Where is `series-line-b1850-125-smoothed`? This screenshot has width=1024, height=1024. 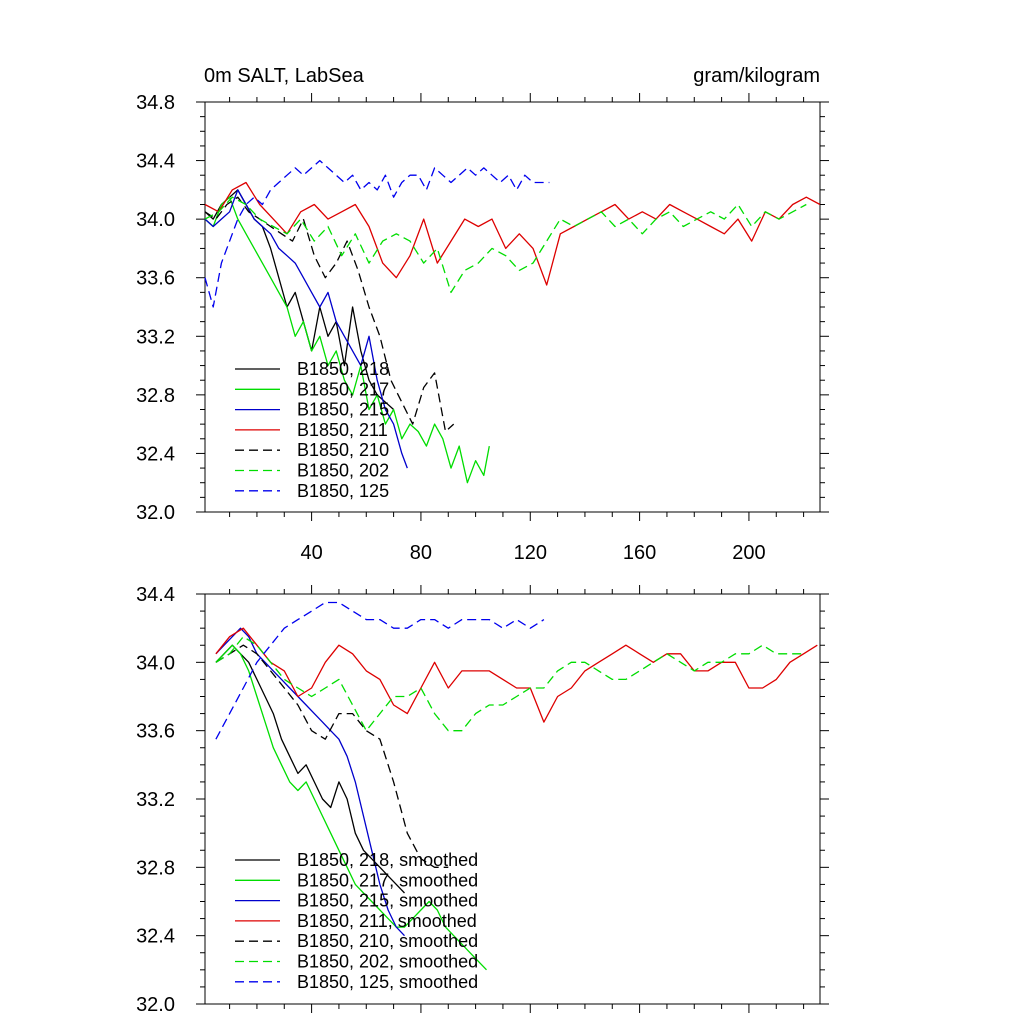 series-line-b1850-125-smoothed is located at coordinates (380, 670).